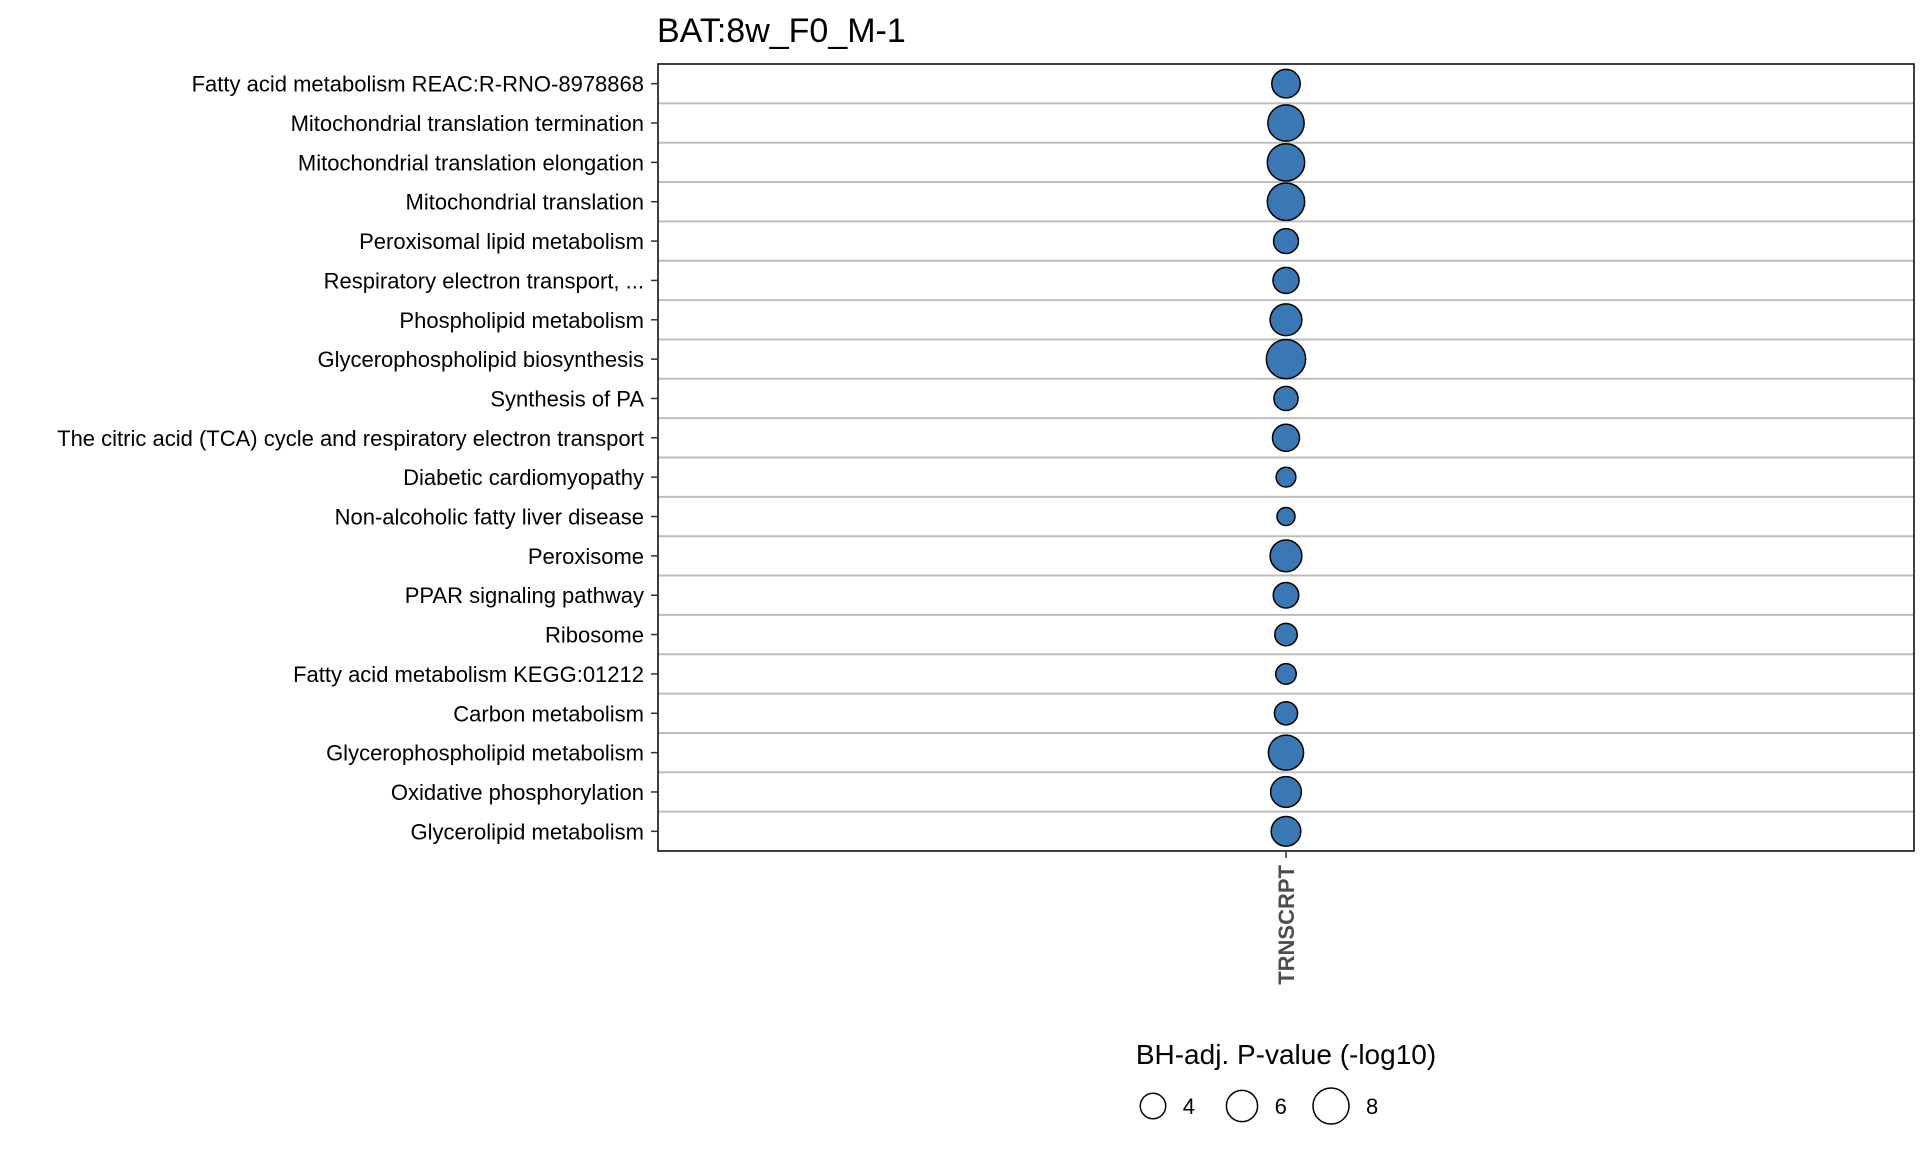 Image resolution: width=1920 pixels, height=1152 pixels. Describe the element at coordinates (1281, 1106) in the screenshot. I see `legend-label: 6` at that location.